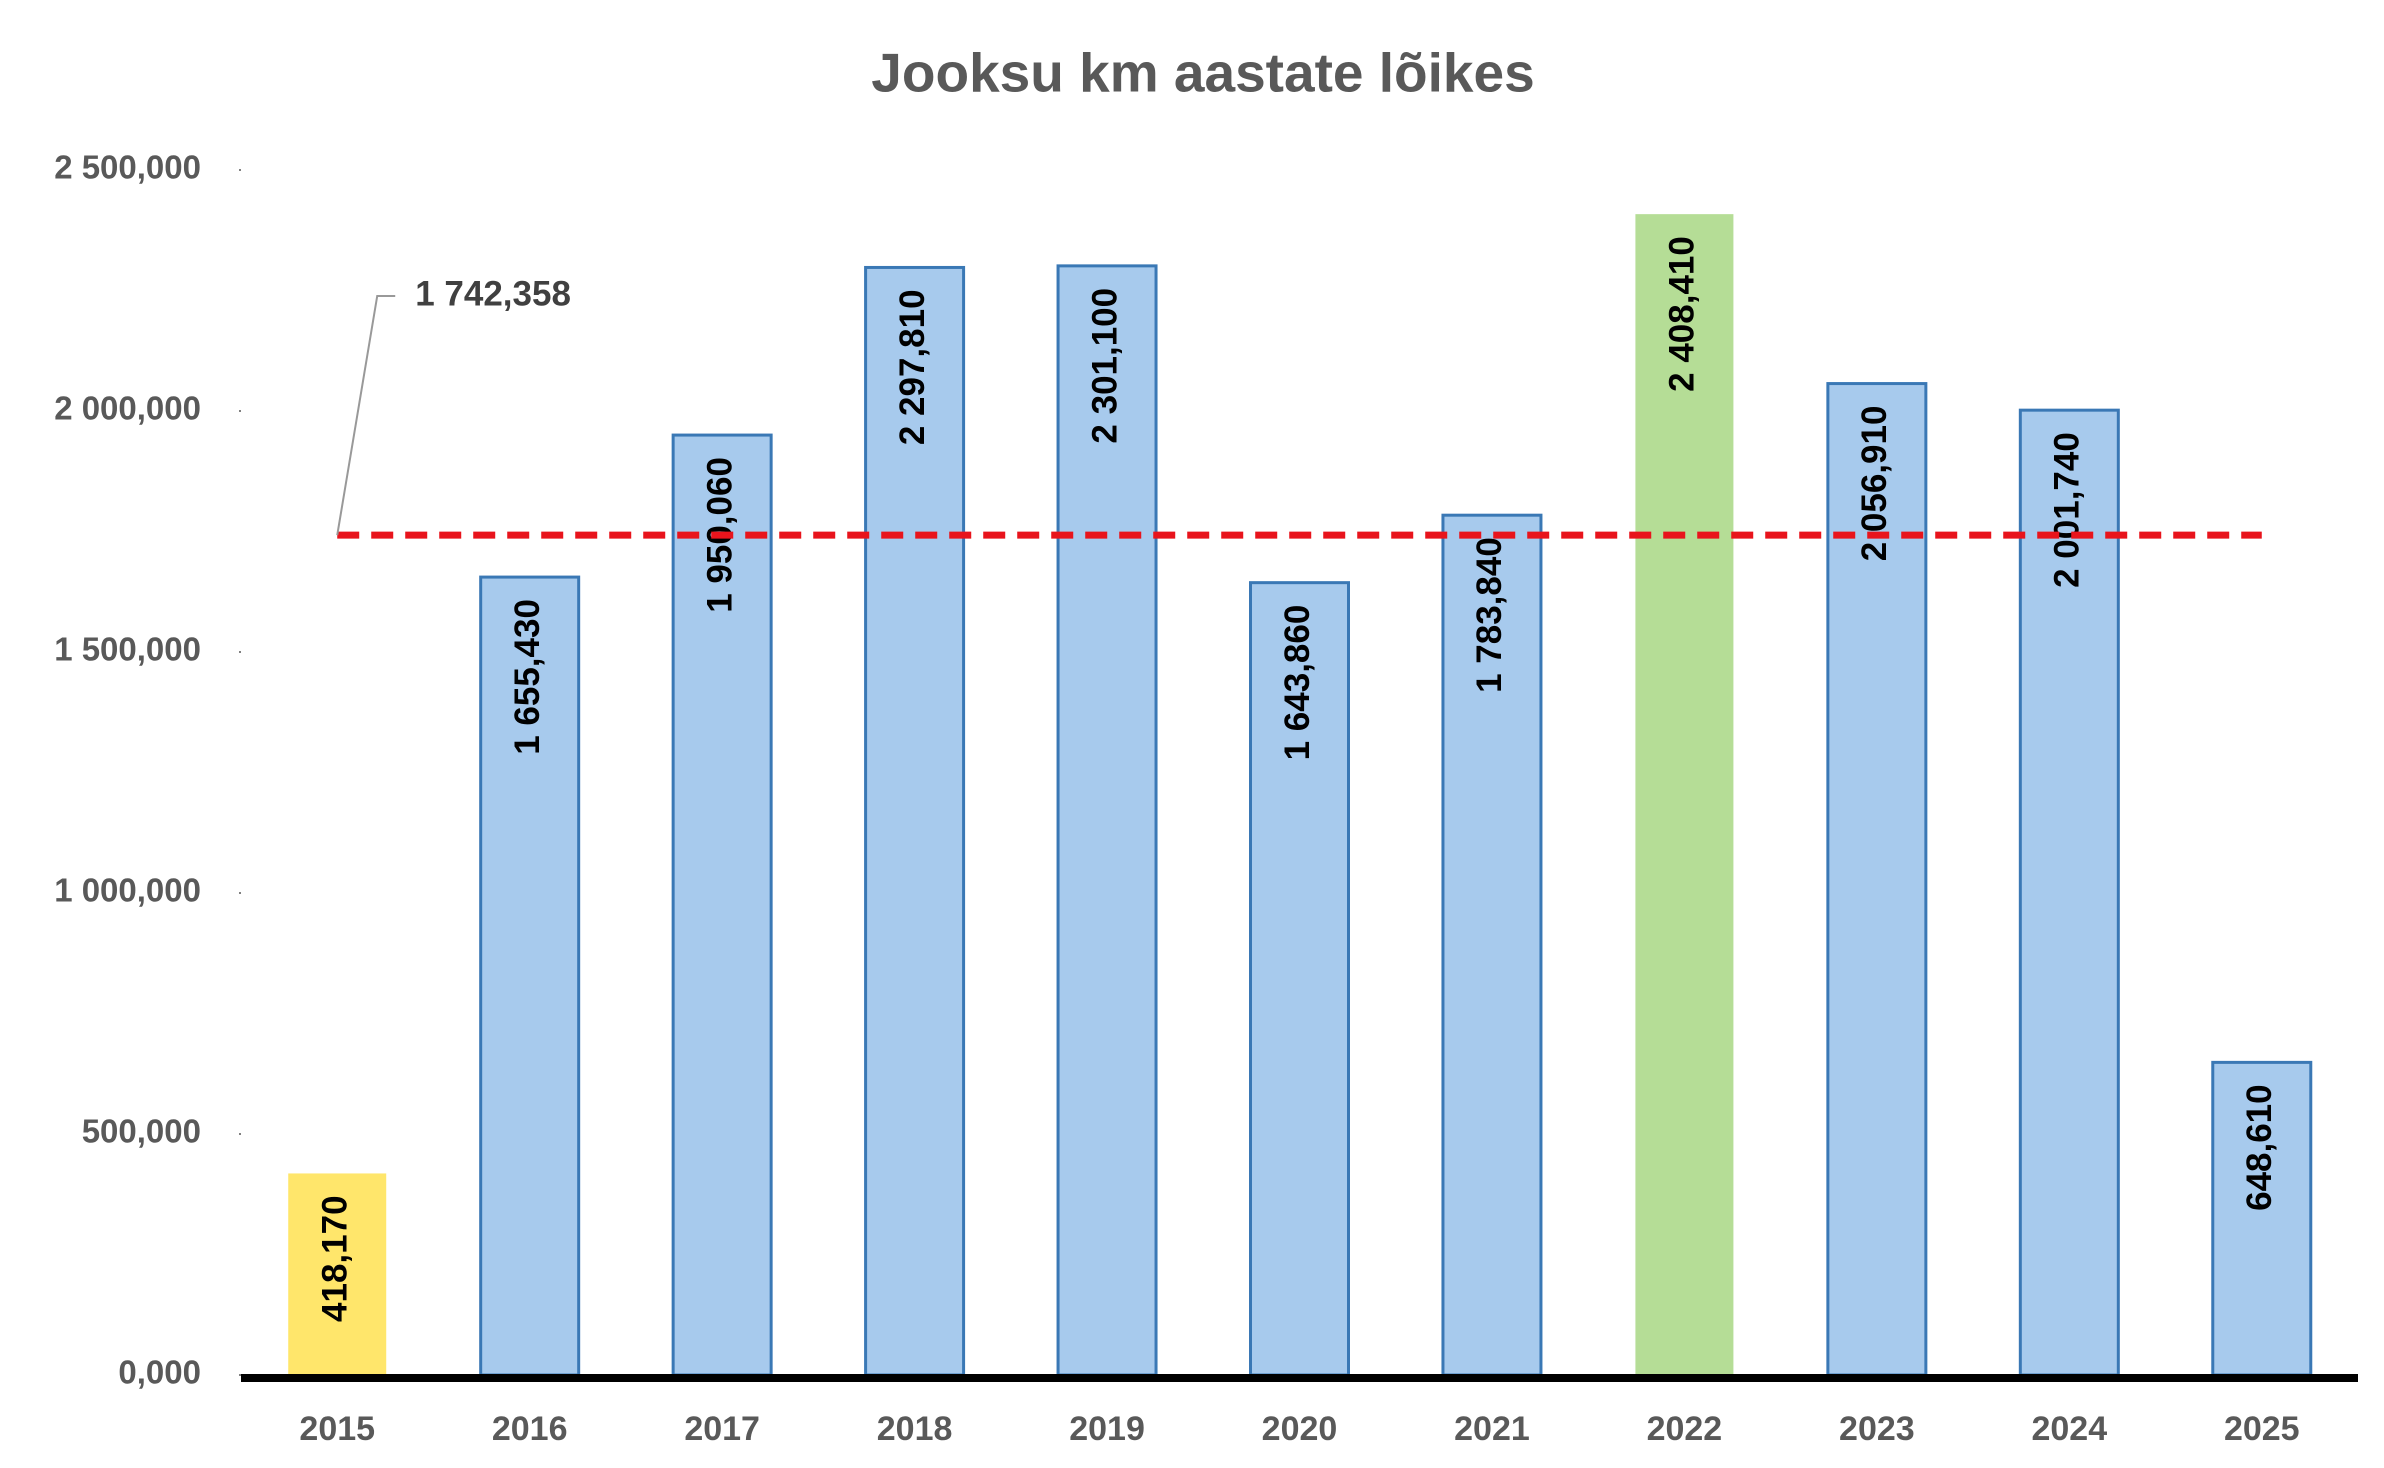  Describe the element at coordinates (1300, 1429) in the screenshot. I see `x-tick-label: 2020` at that location.